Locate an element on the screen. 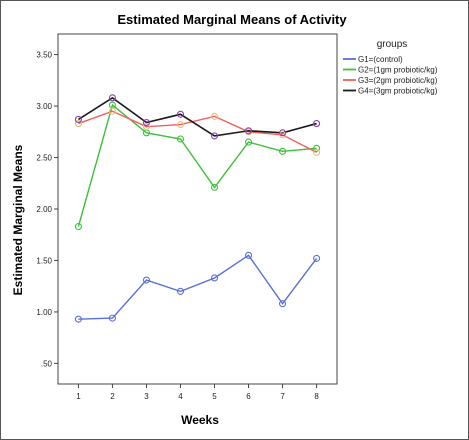 Image resolution: width=469 pixels, height=440 pixels. x-axis: 1 2 3 4 5 6 7 8 is located at coordinates (197, 392).